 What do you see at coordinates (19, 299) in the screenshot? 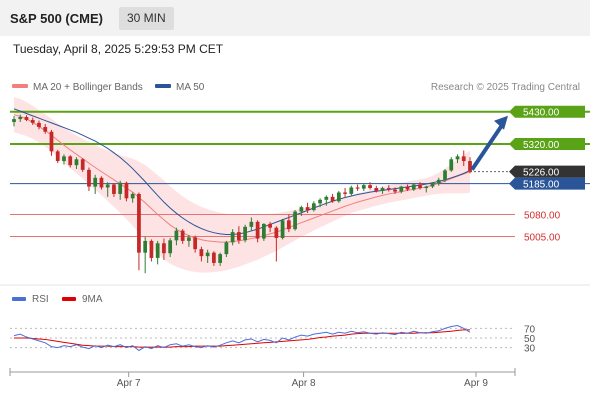
I see `rsi-legend-swatch` at bounding box center [19, 299].